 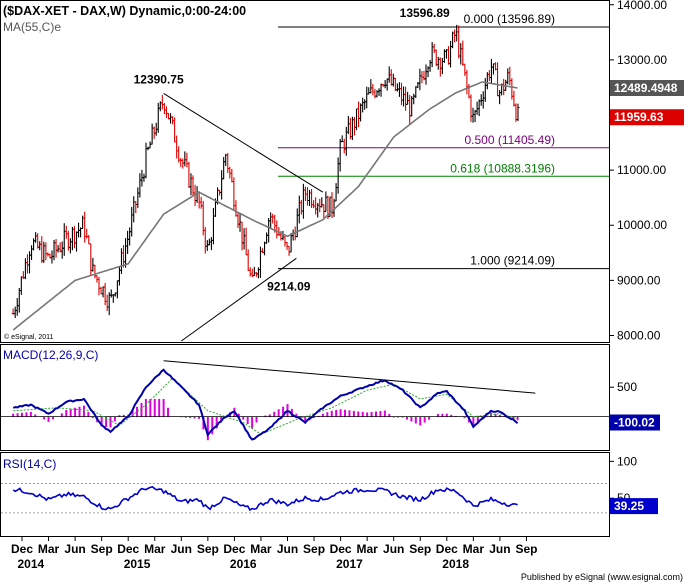 I want to click on x-month-label-10: Jun, so click(x=287, y=549).